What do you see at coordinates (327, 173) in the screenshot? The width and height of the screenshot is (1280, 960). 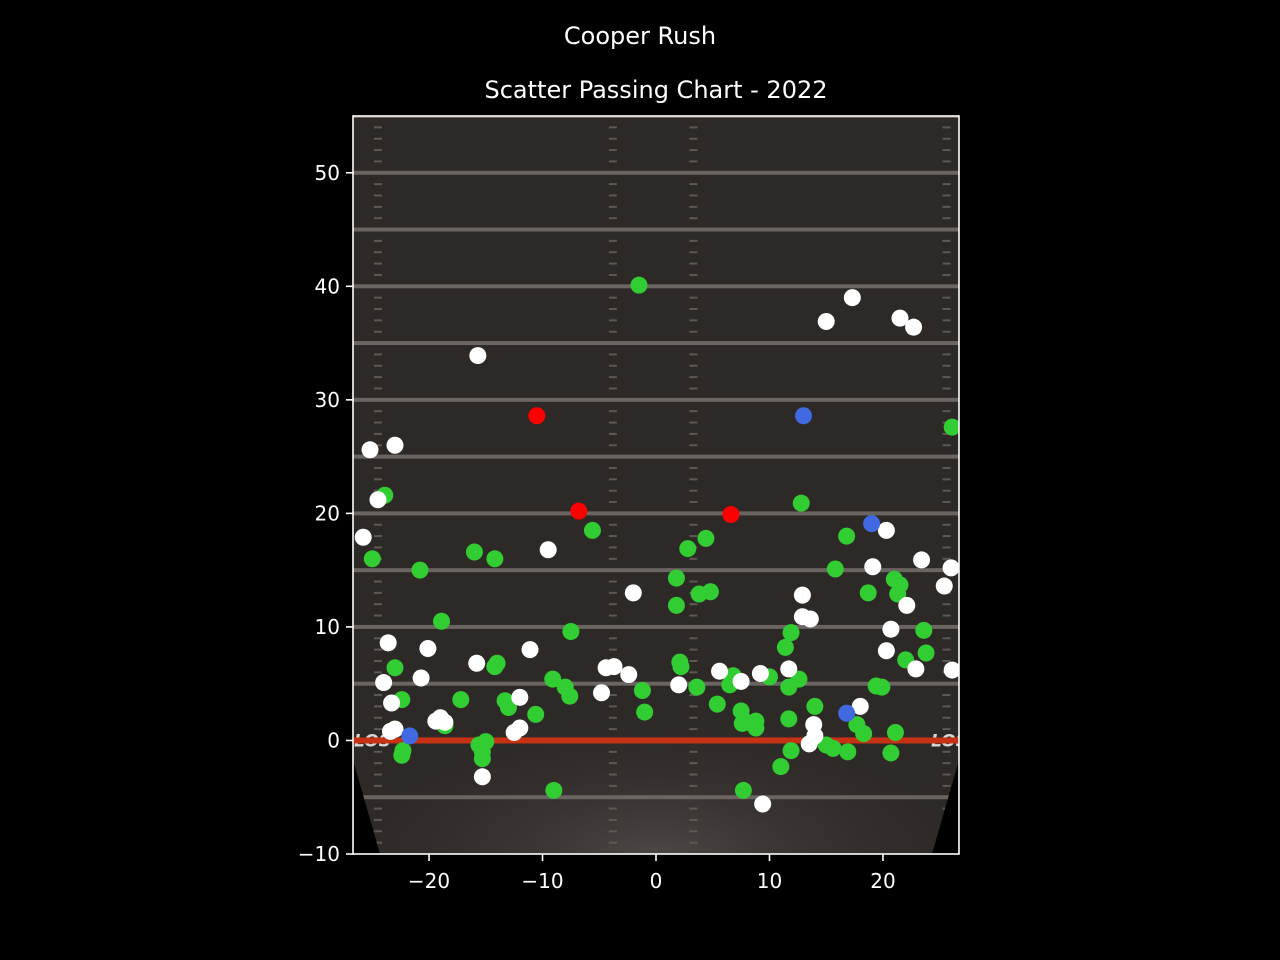 I see `y-tick-label: 50` at bounding box center [327, 173].